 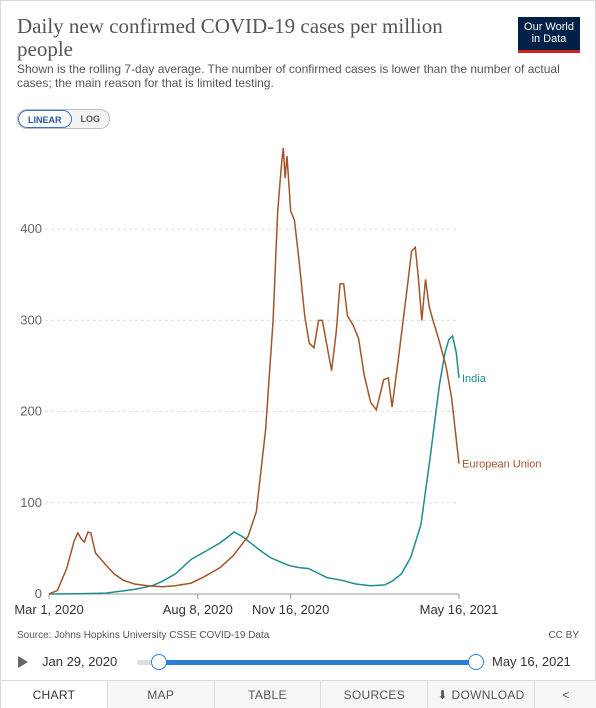 What do you see at coordinates (90, 119) in the screenshot?
I see `log-button: LOG` at bounding box center [90, 119].